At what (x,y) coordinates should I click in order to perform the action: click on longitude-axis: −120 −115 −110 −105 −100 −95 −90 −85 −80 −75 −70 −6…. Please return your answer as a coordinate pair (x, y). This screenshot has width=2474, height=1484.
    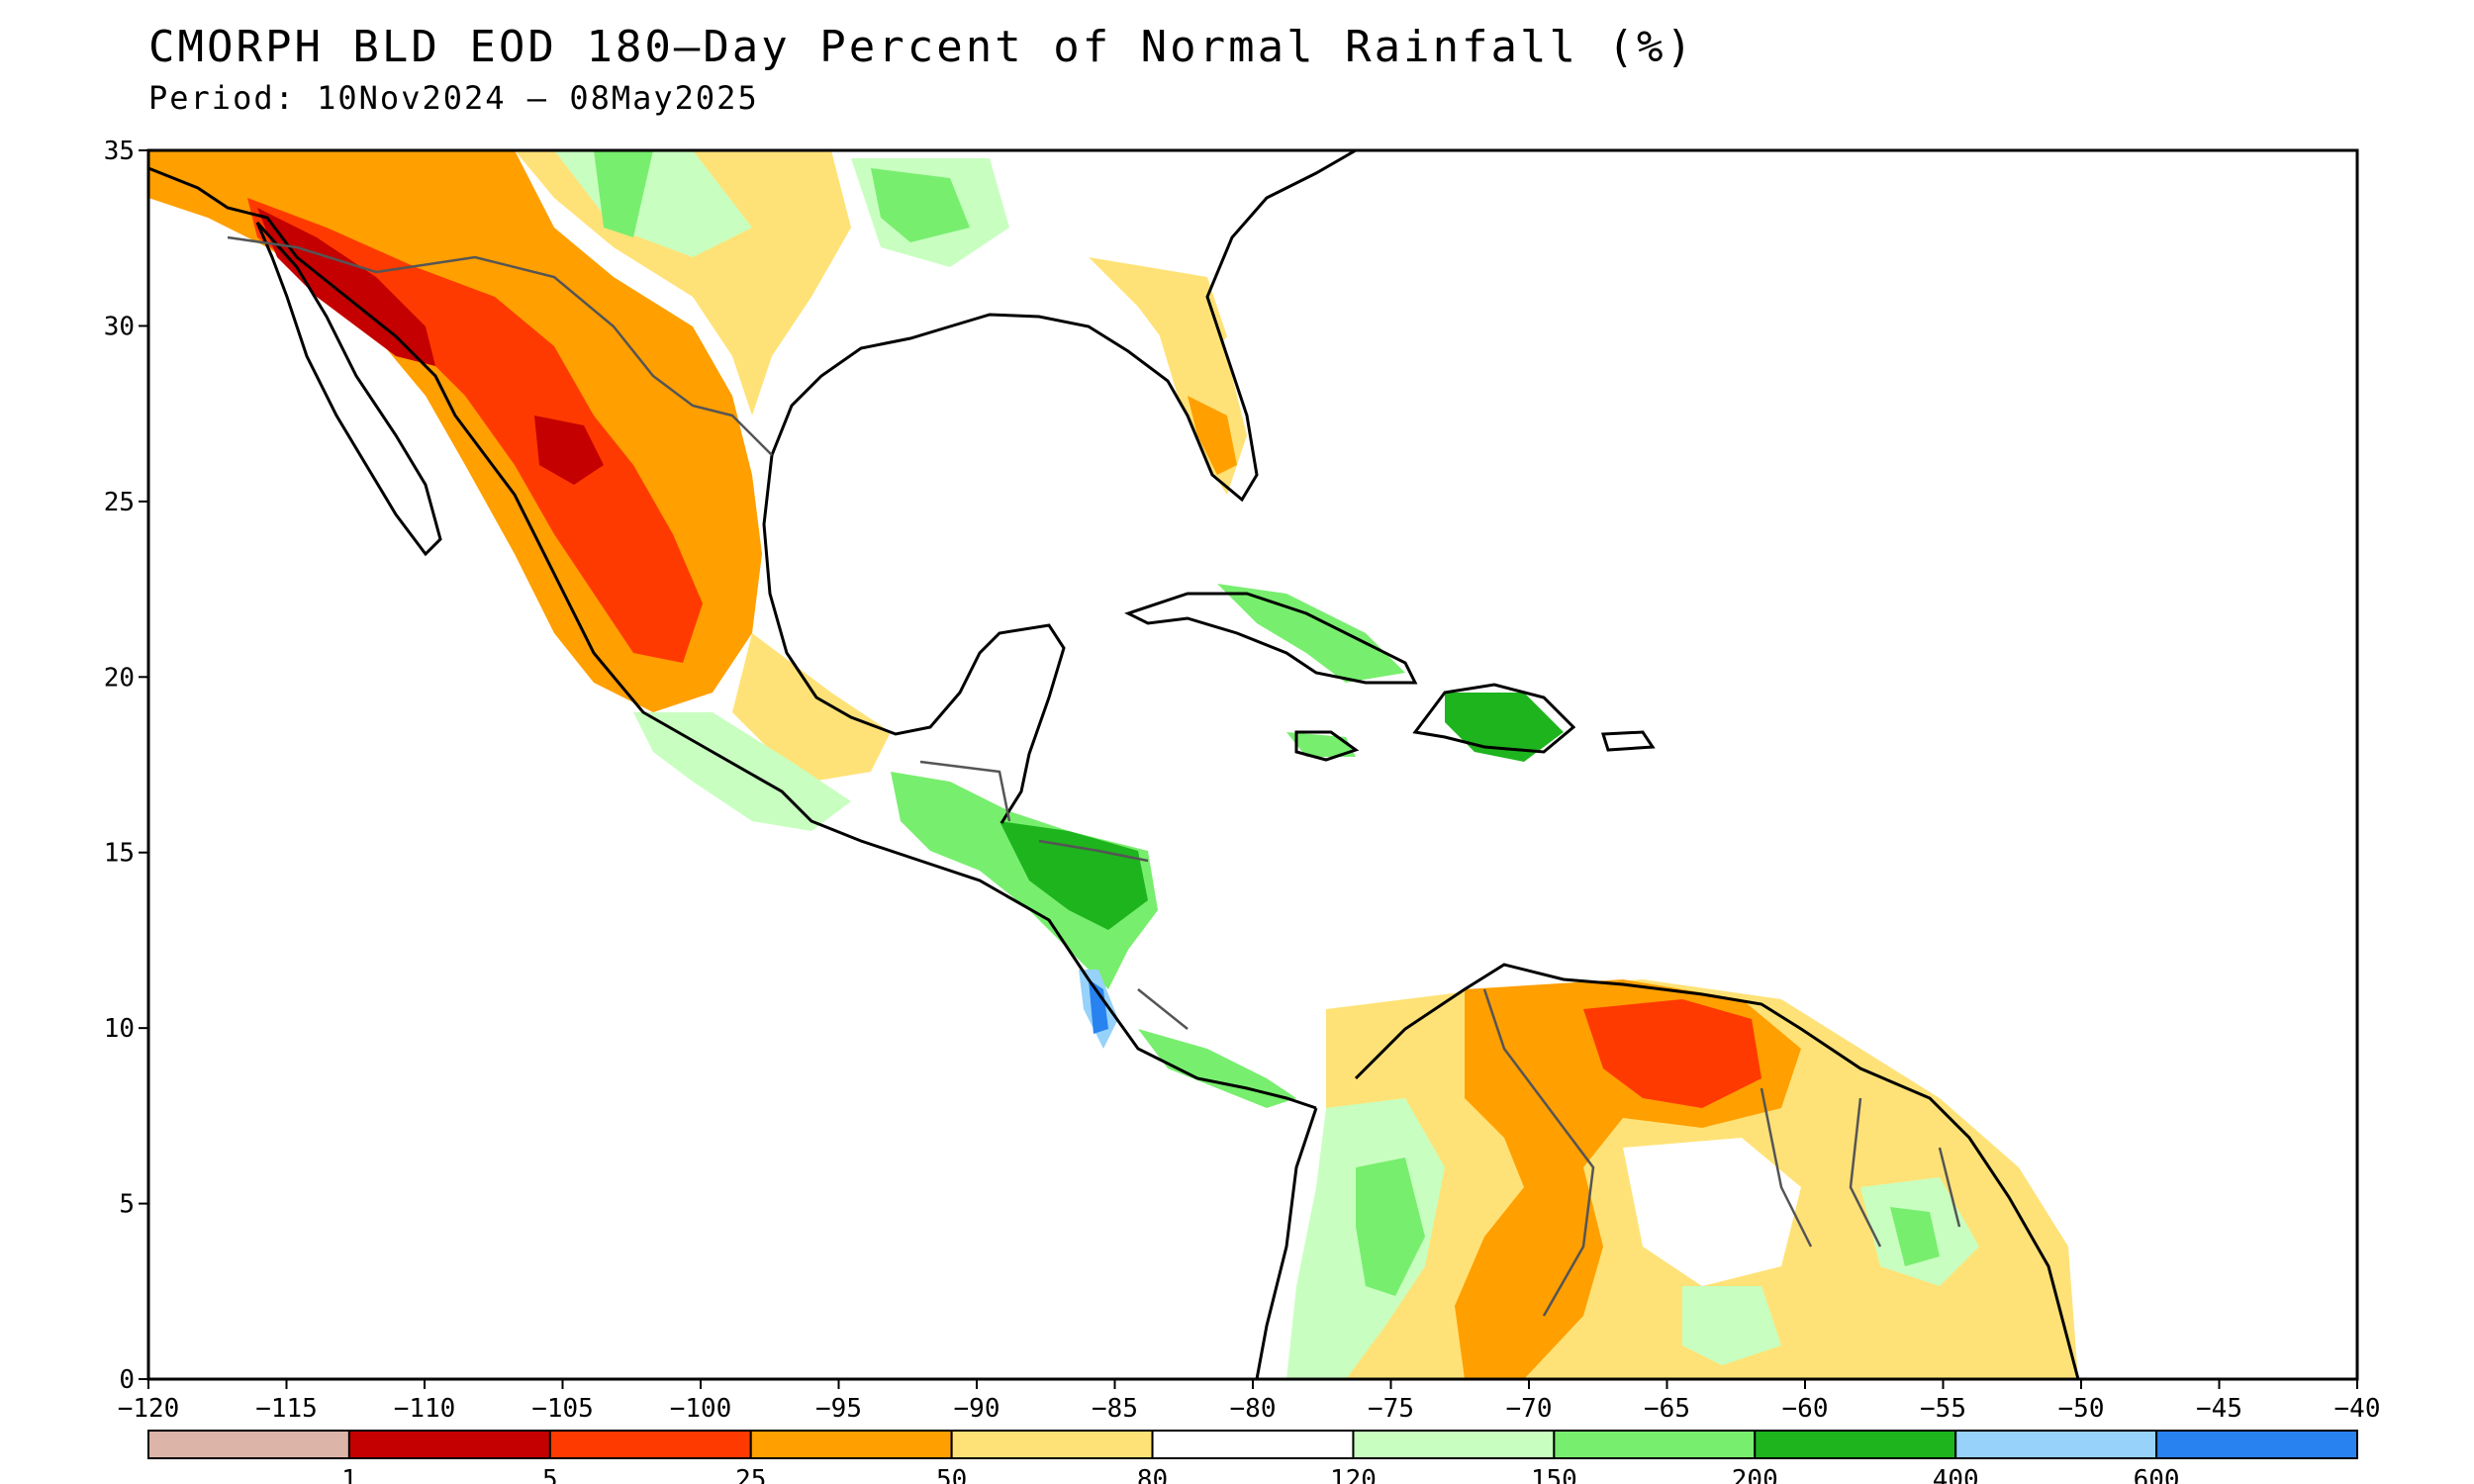
    Looking at the image, I should click on (1250, 1401).